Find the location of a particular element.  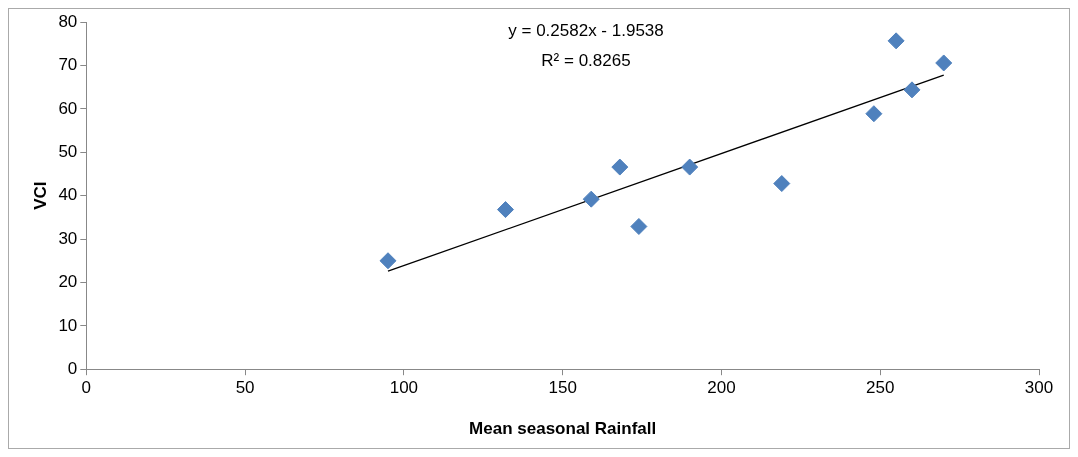

y-tick-label: 10 is located at coordinates (68, 325).